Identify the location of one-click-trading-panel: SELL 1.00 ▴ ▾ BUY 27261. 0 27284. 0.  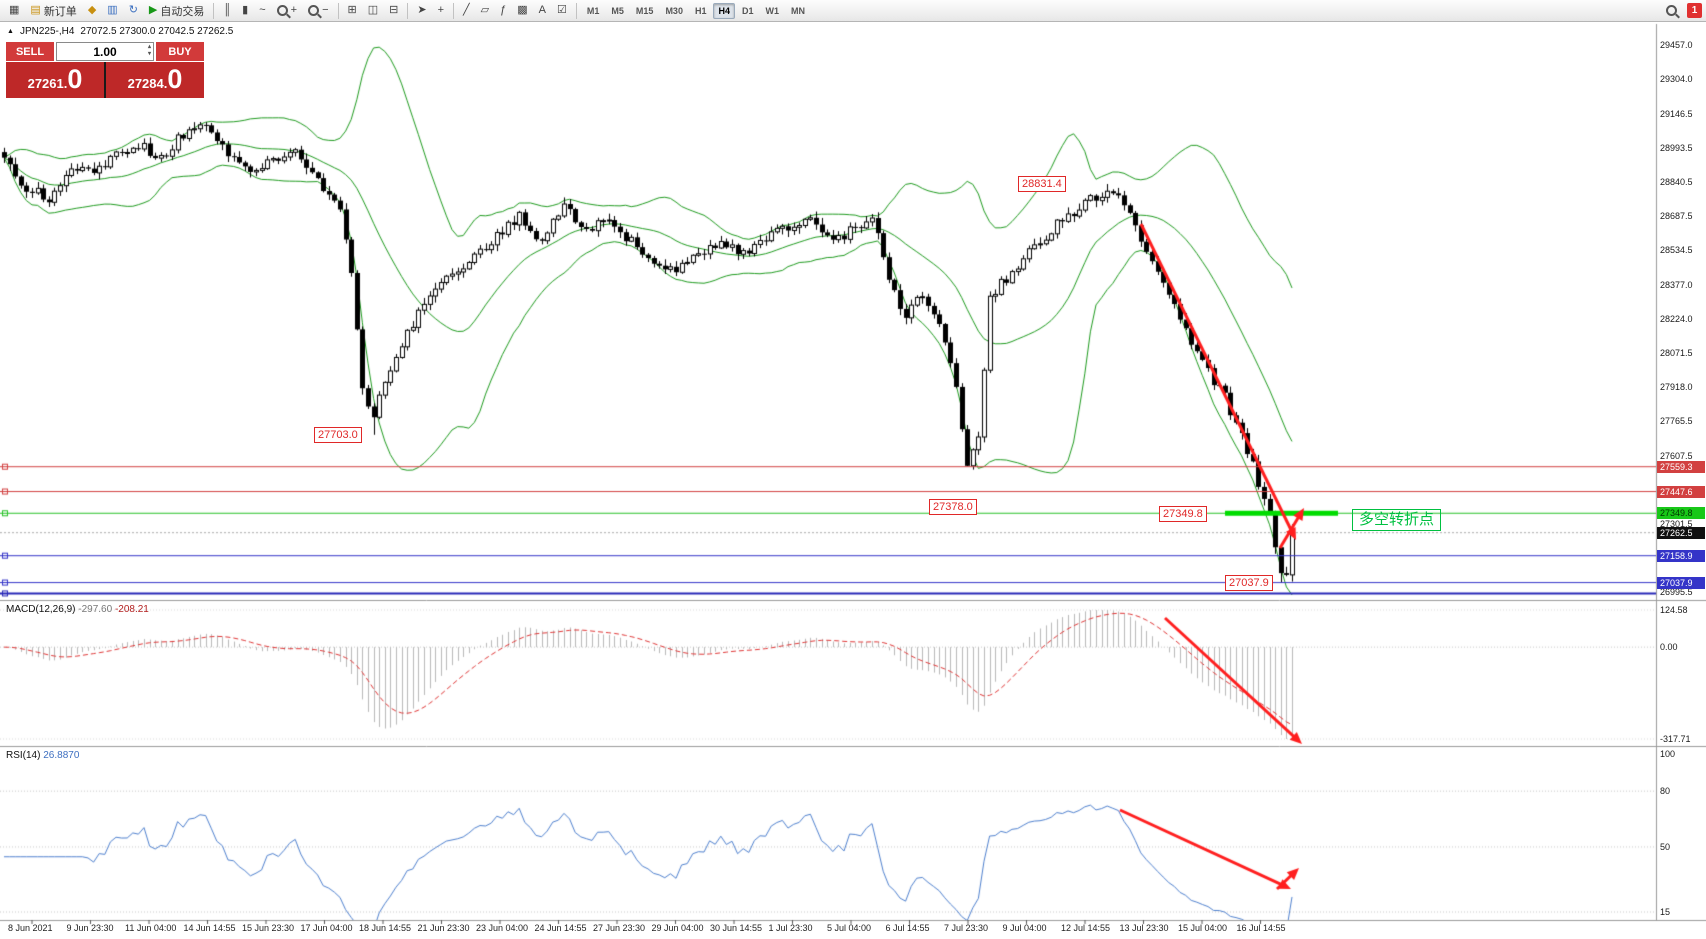
(105, 70).